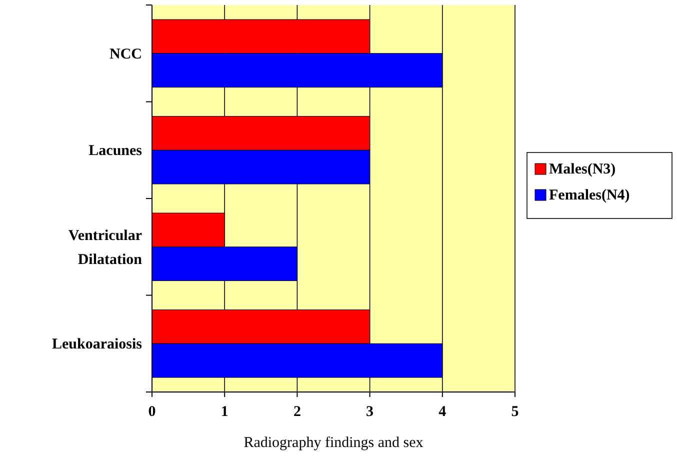 This screenshot has height=475, width=677. I want to click on x-tick-label: 2, so click(297, 412).